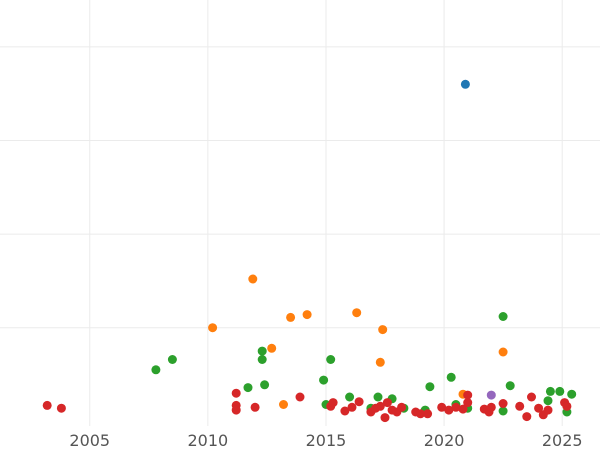 Image resolution: width=600 pixels, height=450 pixels. What do you see at coordinates (208, 440) in the screenshot?
I see `x-tick-label: 2010` at bounding box center [208, 440].